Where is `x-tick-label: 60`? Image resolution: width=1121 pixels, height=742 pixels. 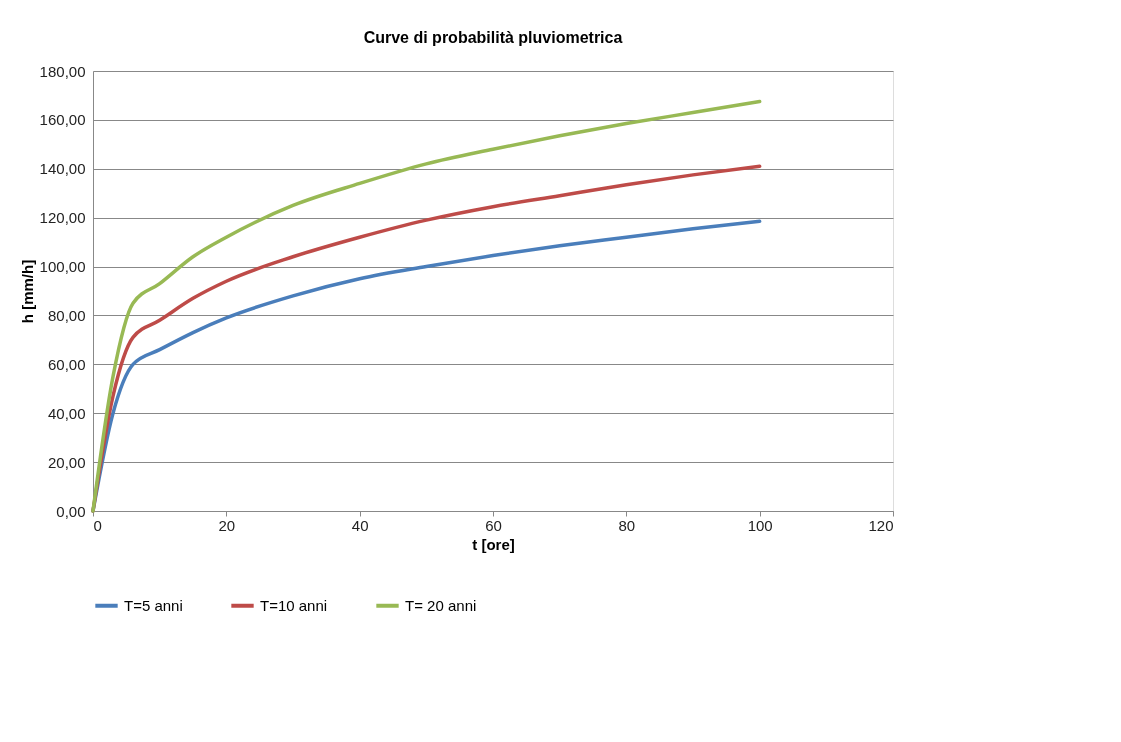
x-tick-label: 60 is located at coordinates (493, 525).